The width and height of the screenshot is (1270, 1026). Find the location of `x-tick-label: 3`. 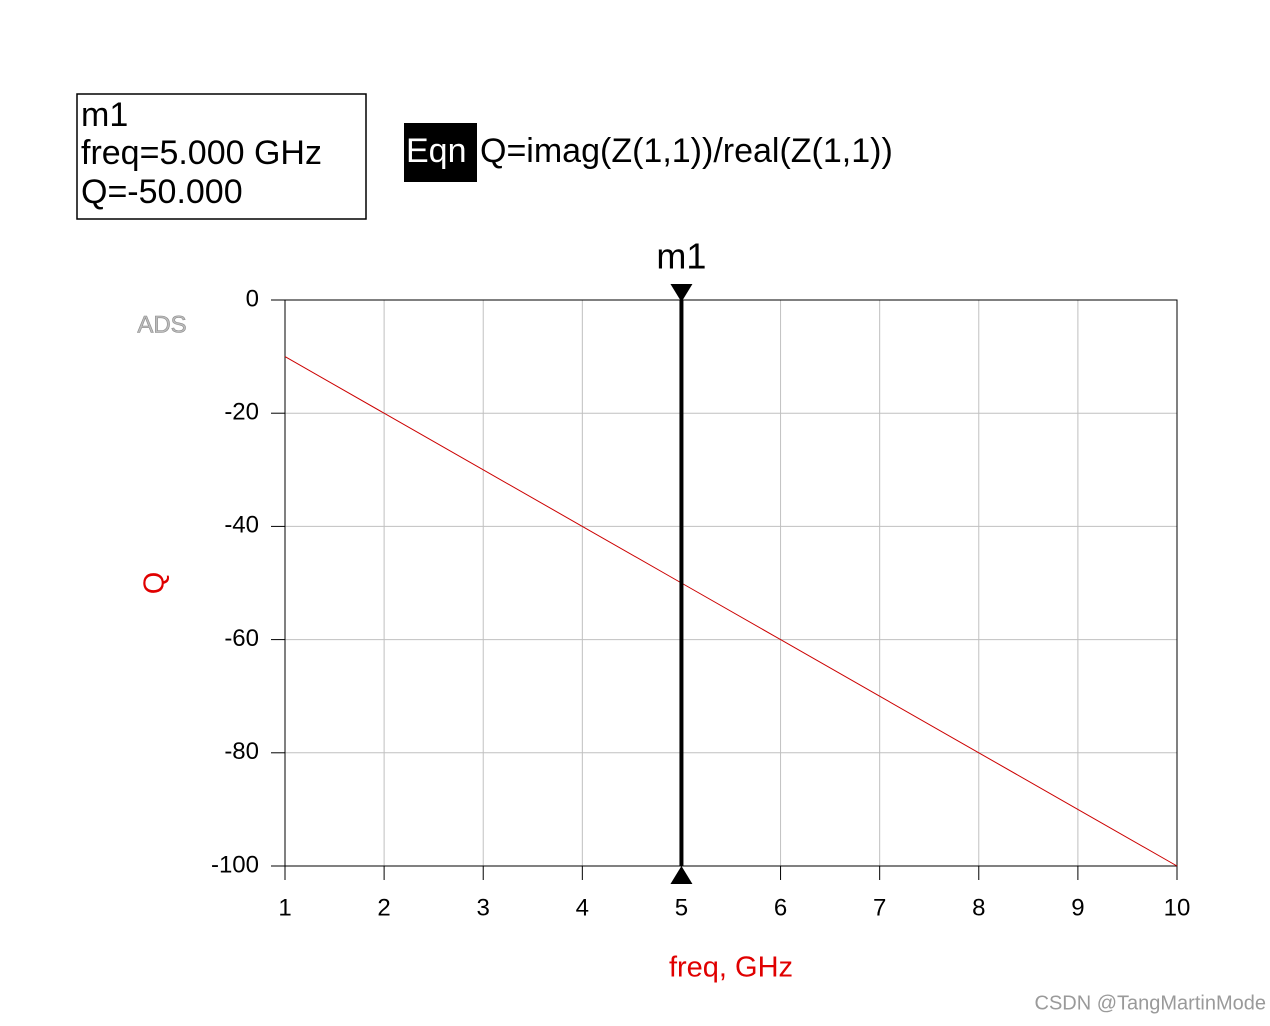

x-tick-label: 3 is located at coordinates (483, 907).